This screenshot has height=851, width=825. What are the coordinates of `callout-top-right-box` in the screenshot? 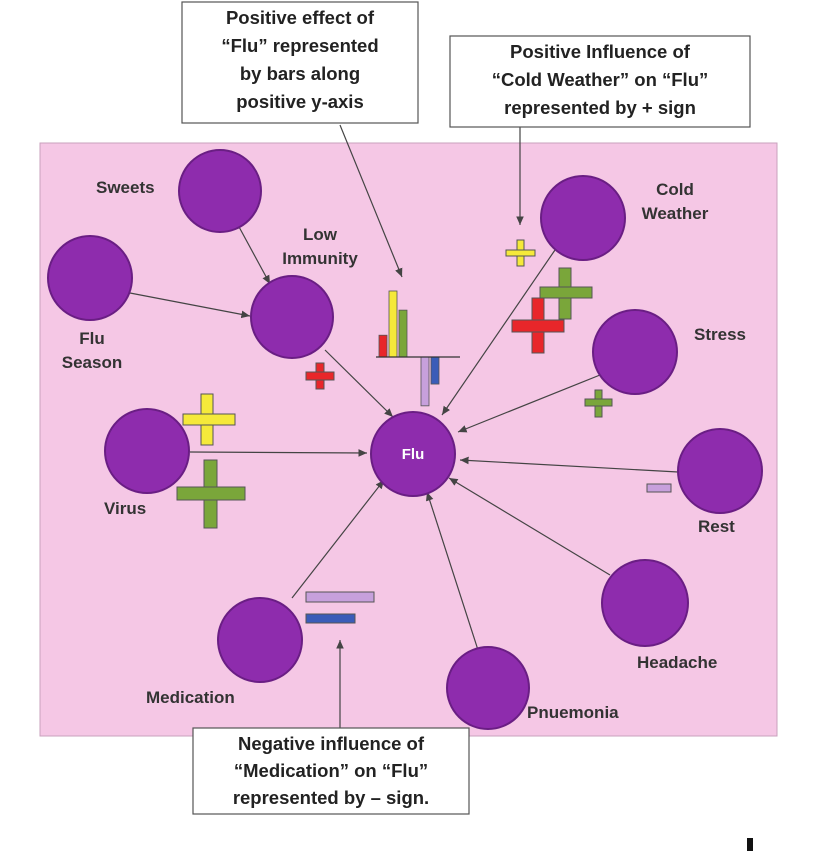 It's located at (600, 81).